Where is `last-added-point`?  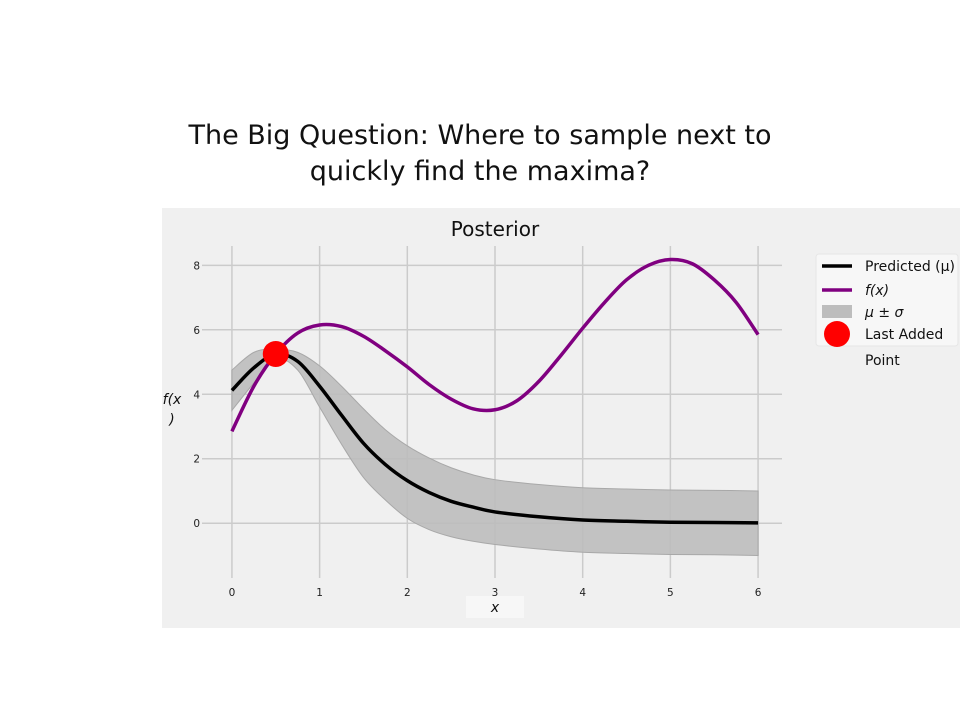 last-added-point is located at coordinates (275, 353).